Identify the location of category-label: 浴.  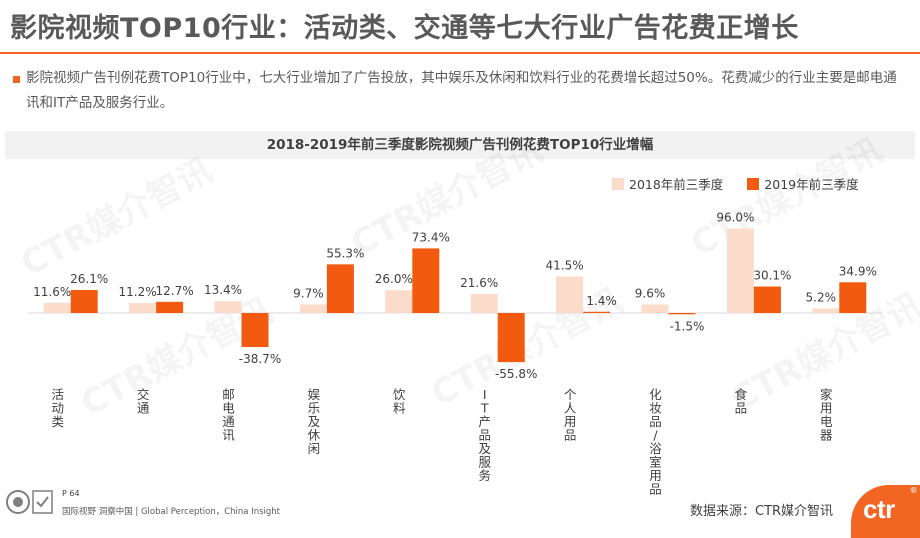
(655, 448).